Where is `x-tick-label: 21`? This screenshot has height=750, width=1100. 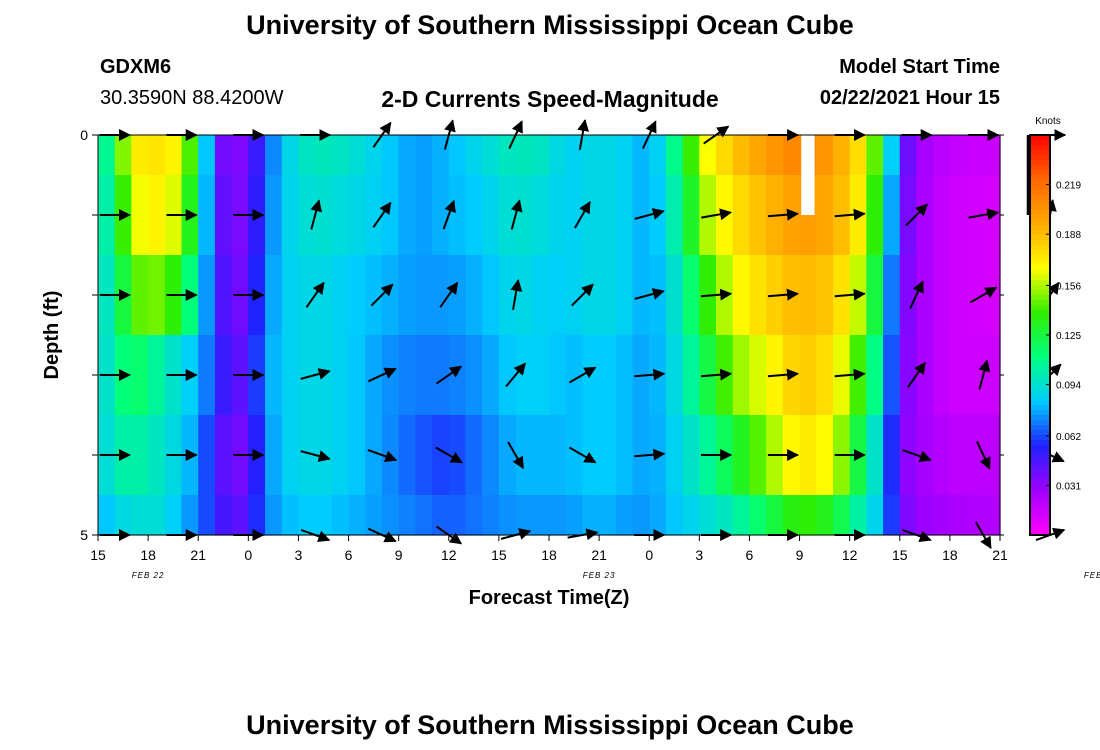
x-tick-label: 21 is located at coordinates (1000, 555).